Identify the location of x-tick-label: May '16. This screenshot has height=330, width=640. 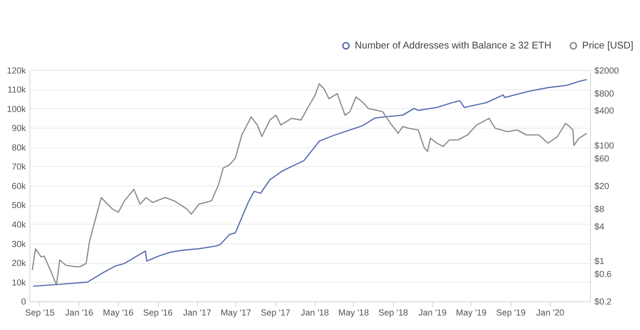
(118, 312).